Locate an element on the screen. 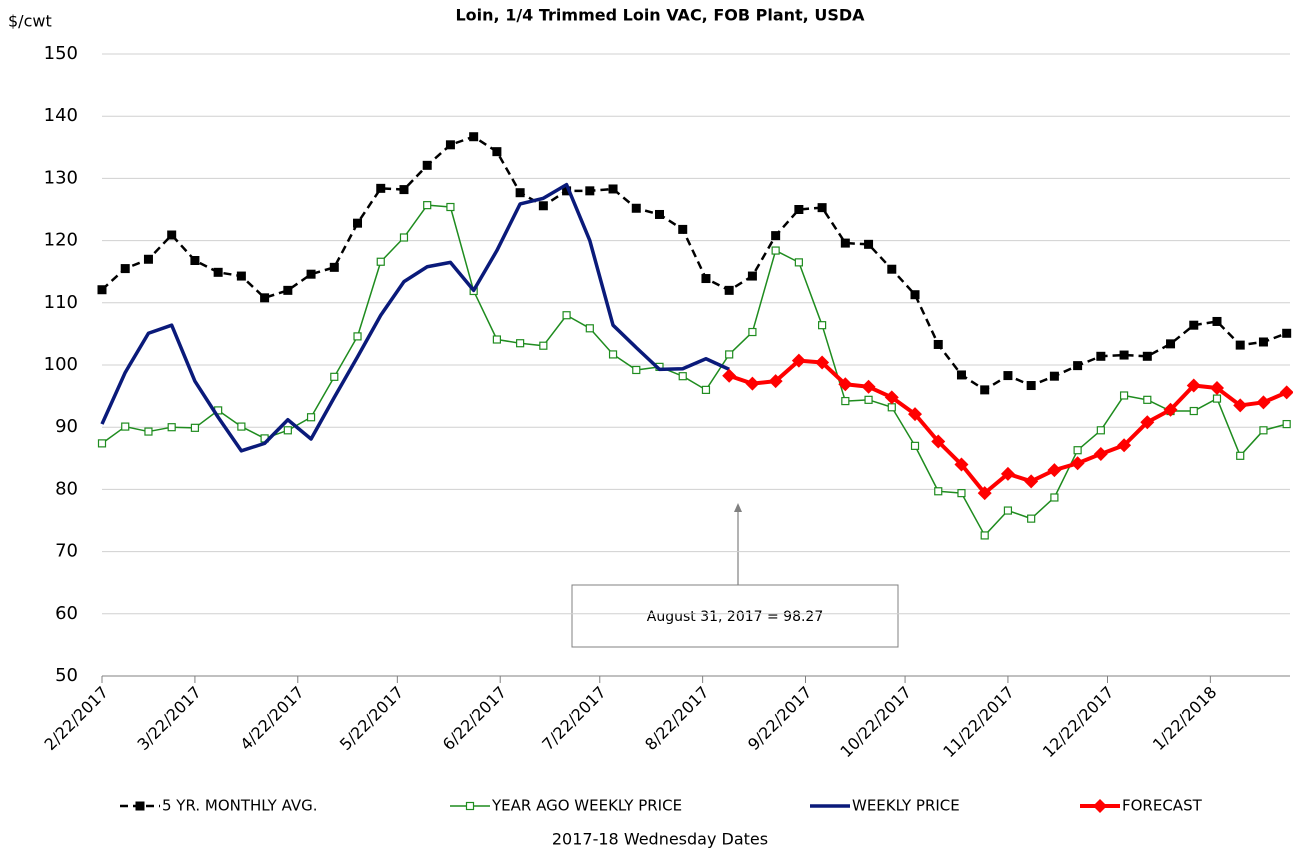 This screenshot has height=851, width=1293. y-tick-label: 90 is located at coordinates (66, 426).